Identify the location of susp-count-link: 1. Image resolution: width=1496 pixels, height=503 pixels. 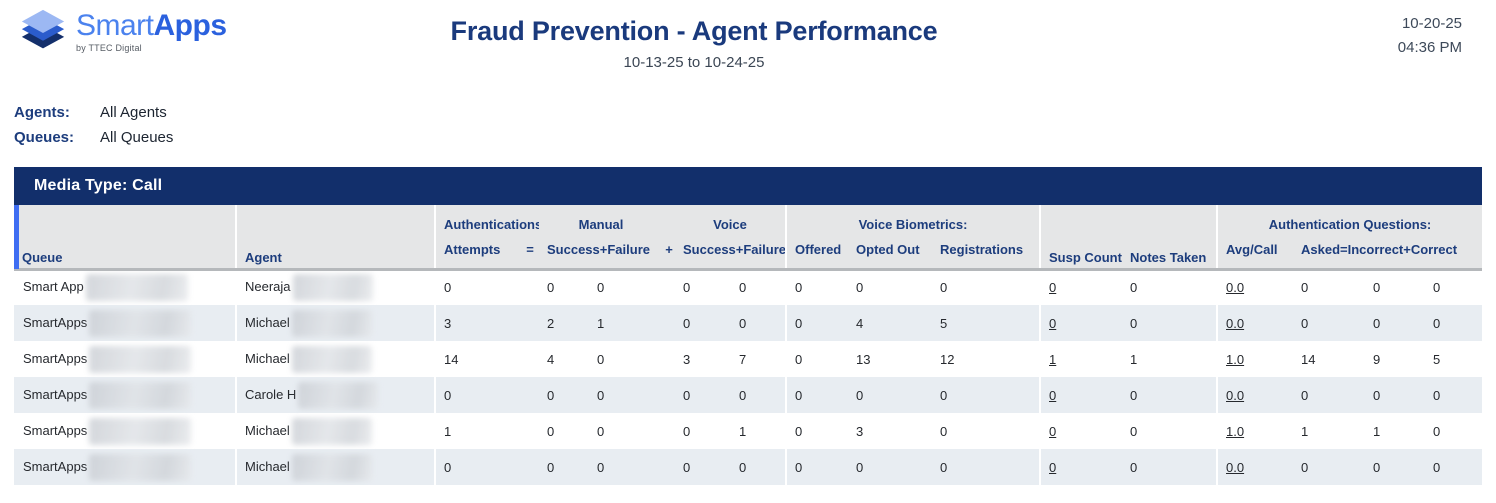
(1053, 359).